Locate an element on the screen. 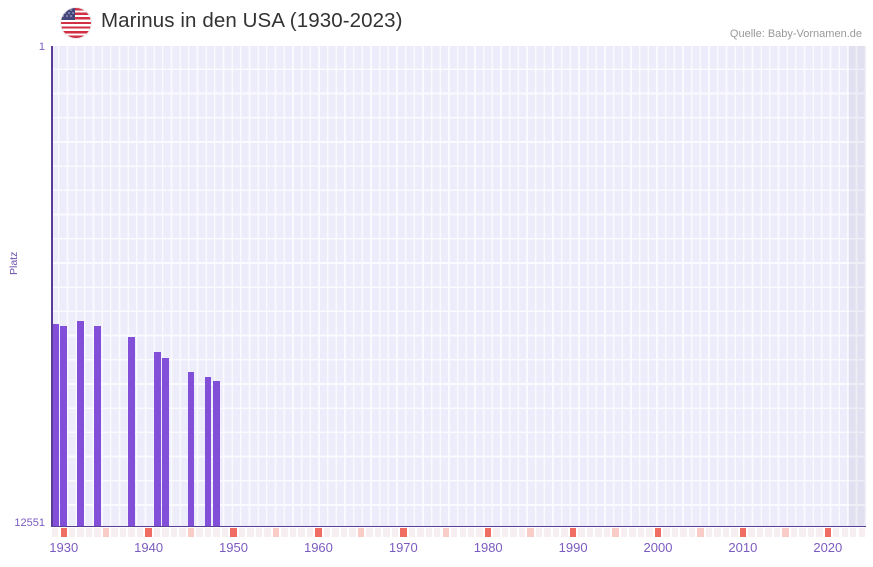  flag-canton is located at coordinates (68, 14).